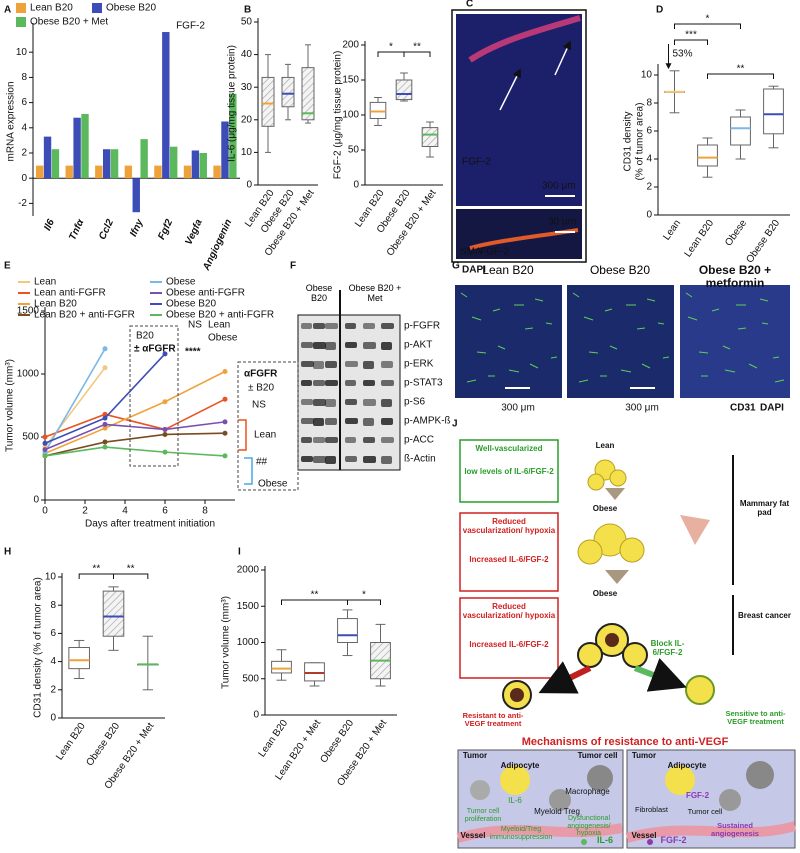 The width and height of the screenshot is (800, 853). I want to click on image-title: Obese B20, so click(620, 270).